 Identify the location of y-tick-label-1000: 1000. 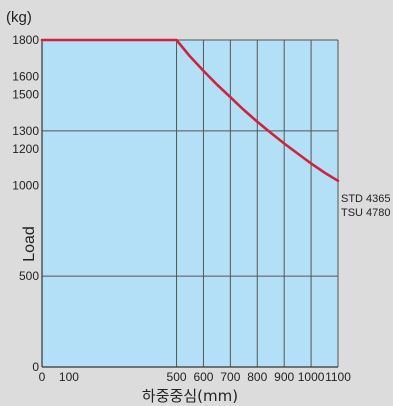
(25, 185).